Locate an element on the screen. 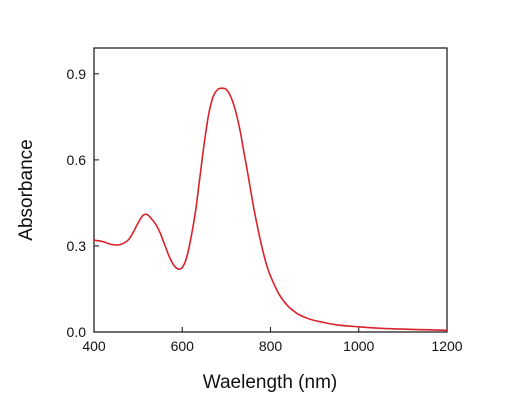 The width and height of the screenshot is (518, 401). y-tick-label: 0.3 is located at coordinates (77, 246).